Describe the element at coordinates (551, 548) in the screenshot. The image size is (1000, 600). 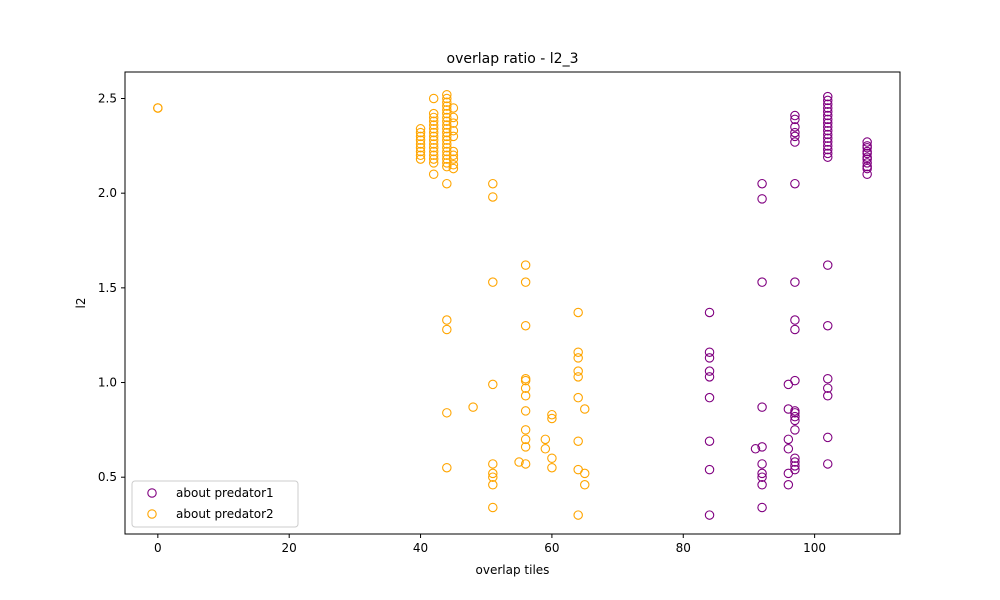
I see `x-tick-label: 60` at that location.